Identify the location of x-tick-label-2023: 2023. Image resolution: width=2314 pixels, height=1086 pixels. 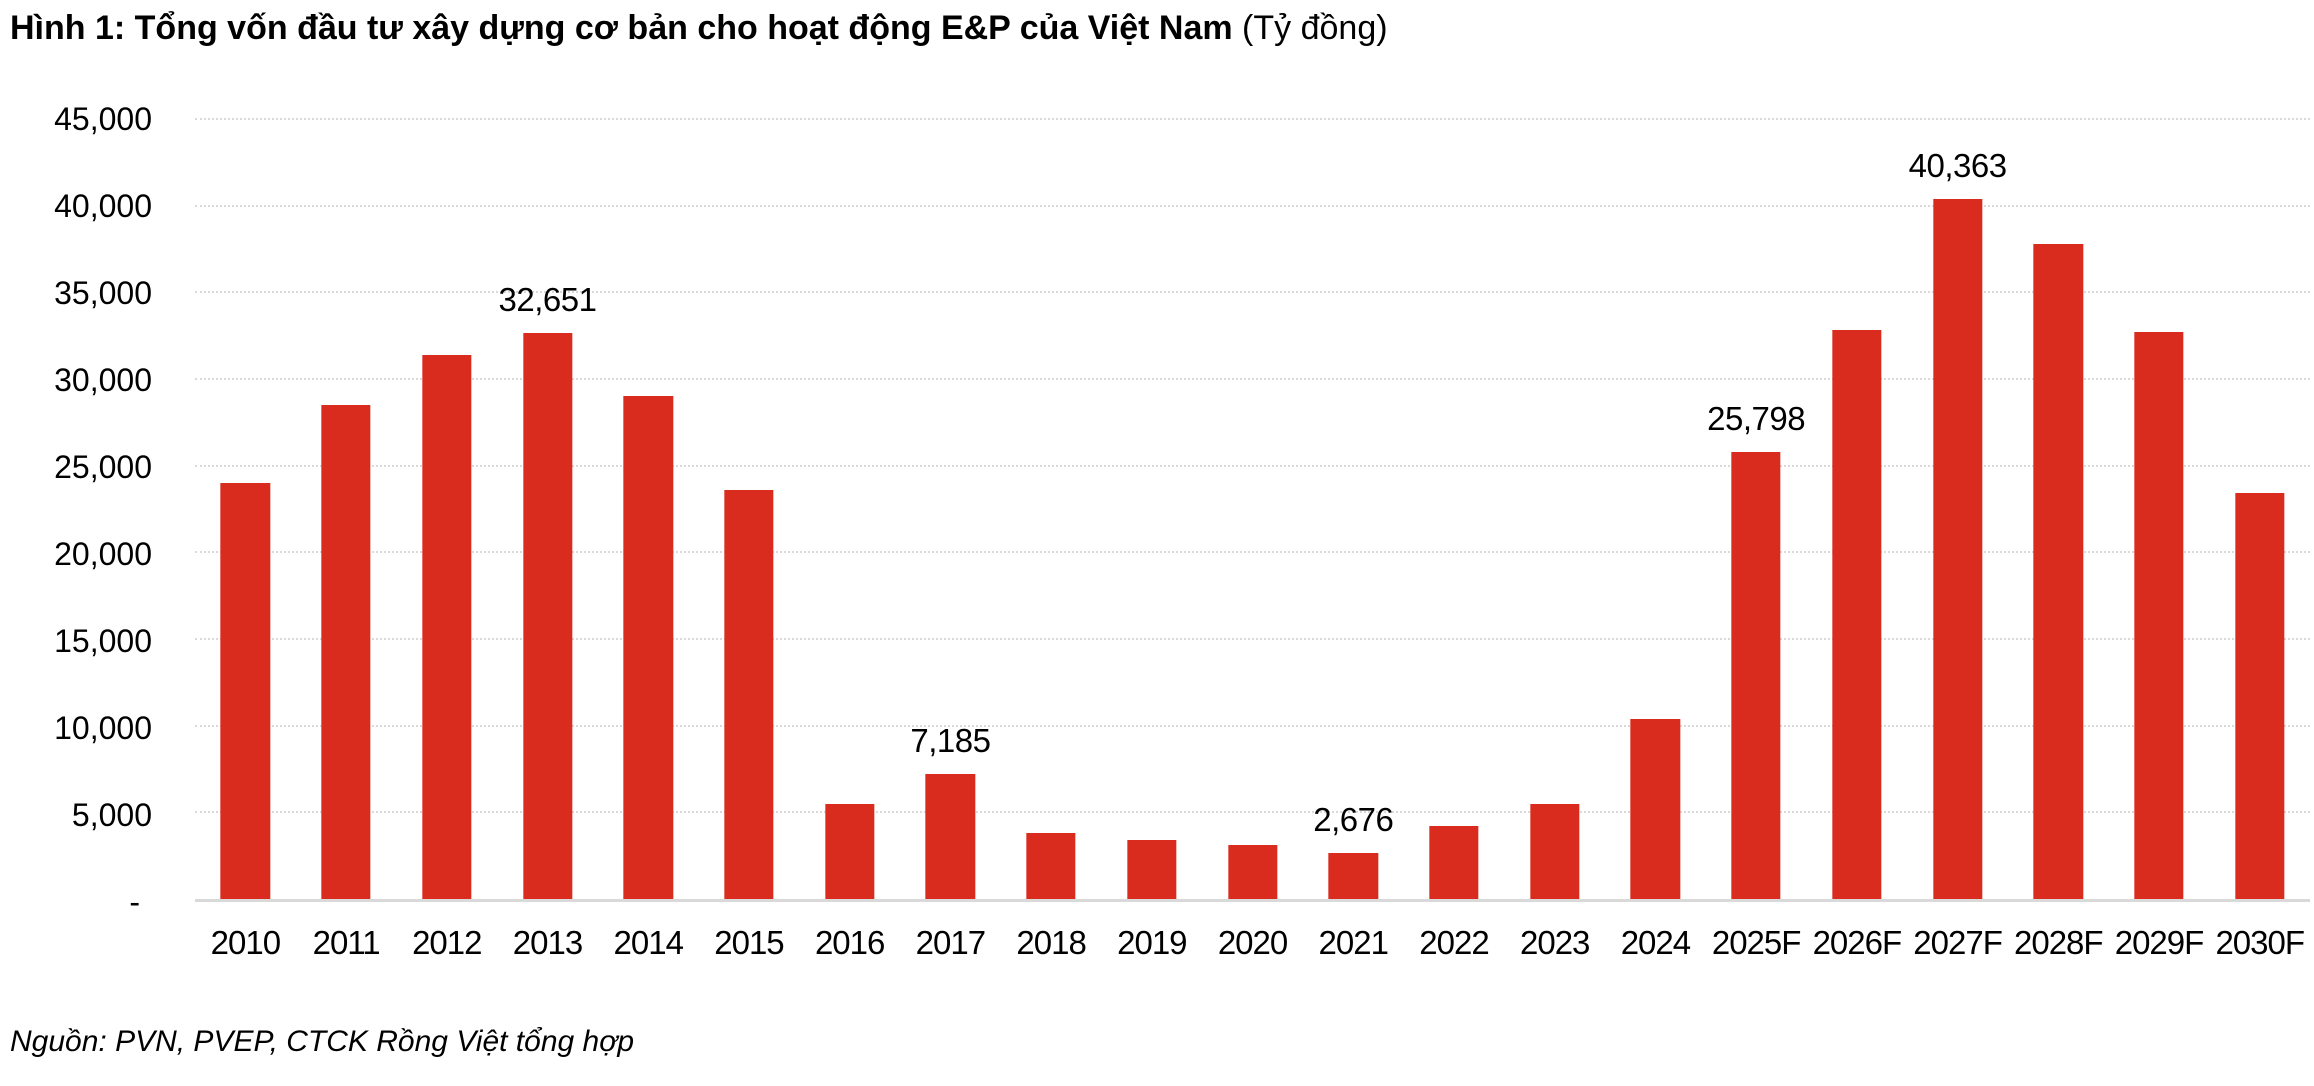
(1554, 942).